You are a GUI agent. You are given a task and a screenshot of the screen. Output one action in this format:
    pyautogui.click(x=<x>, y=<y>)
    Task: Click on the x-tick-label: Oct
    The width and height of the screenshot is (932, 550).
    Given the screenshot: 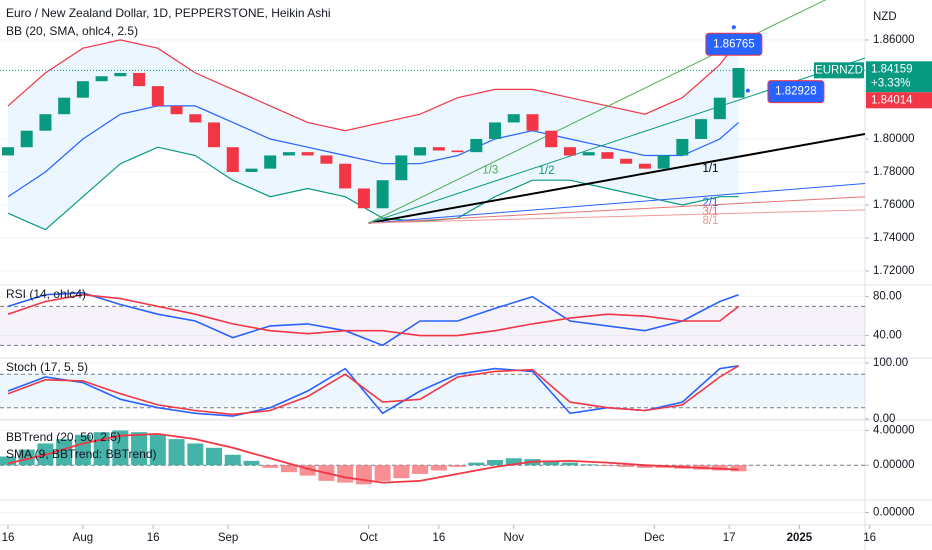 What is the action you would take?
    pyautogui.click(x=369, y=538)
    